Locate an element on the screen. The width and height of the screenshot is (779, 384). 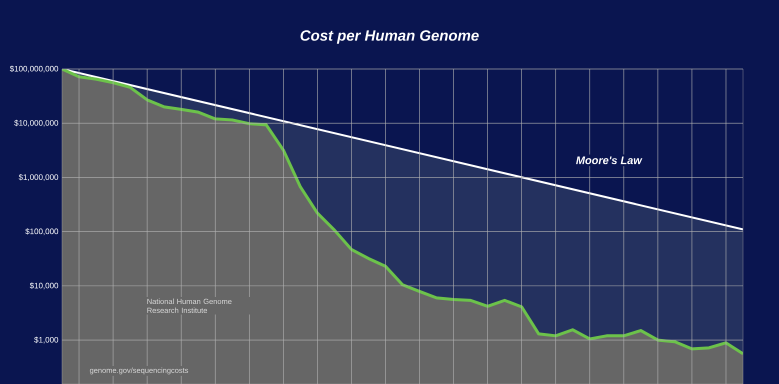
text: Moore's Law is located at coordinates (609, 160).